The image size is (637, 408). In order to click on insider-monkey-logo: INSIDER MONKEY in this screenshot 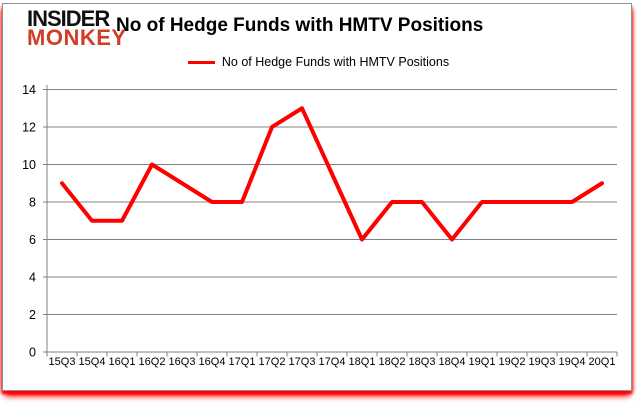, I will do `click(77, 28)`.